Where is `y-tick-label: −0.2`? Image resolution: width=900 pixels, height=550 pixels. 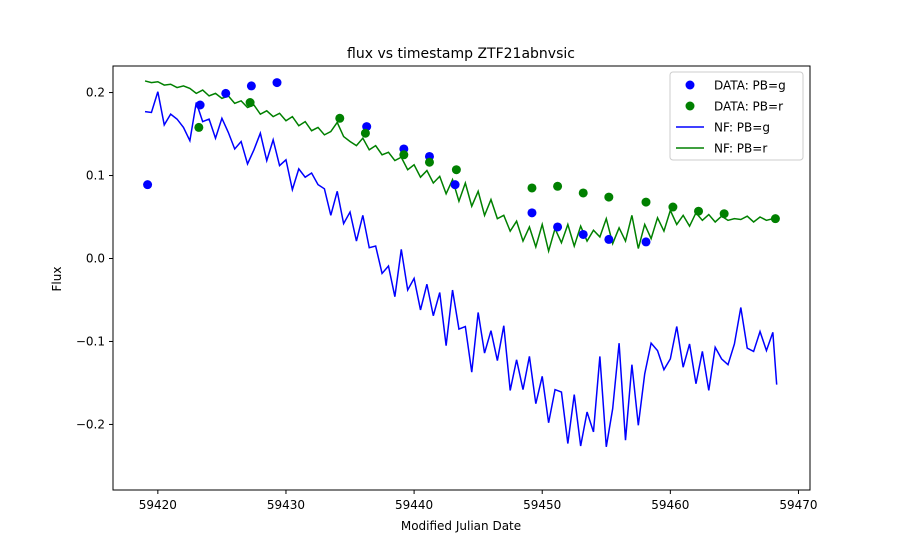 y-tick-label: −0.2 is located at coordinates (90, 424).